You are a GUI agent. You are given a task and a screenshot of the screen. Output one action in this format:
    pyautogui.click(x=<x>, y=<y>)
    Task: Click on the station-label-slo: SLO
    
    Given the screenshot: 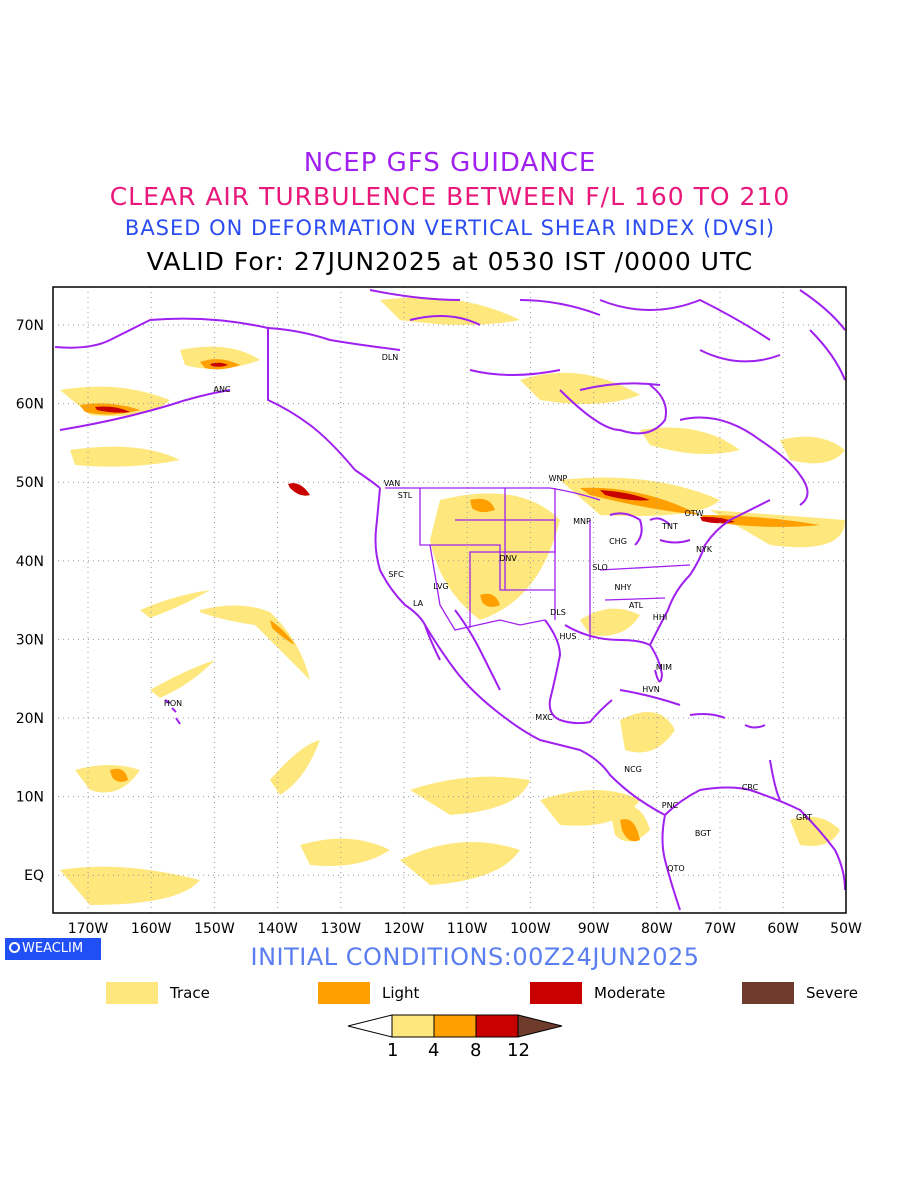 What is the action you would take?
    pyautogui.click(x=600, y=567)
    